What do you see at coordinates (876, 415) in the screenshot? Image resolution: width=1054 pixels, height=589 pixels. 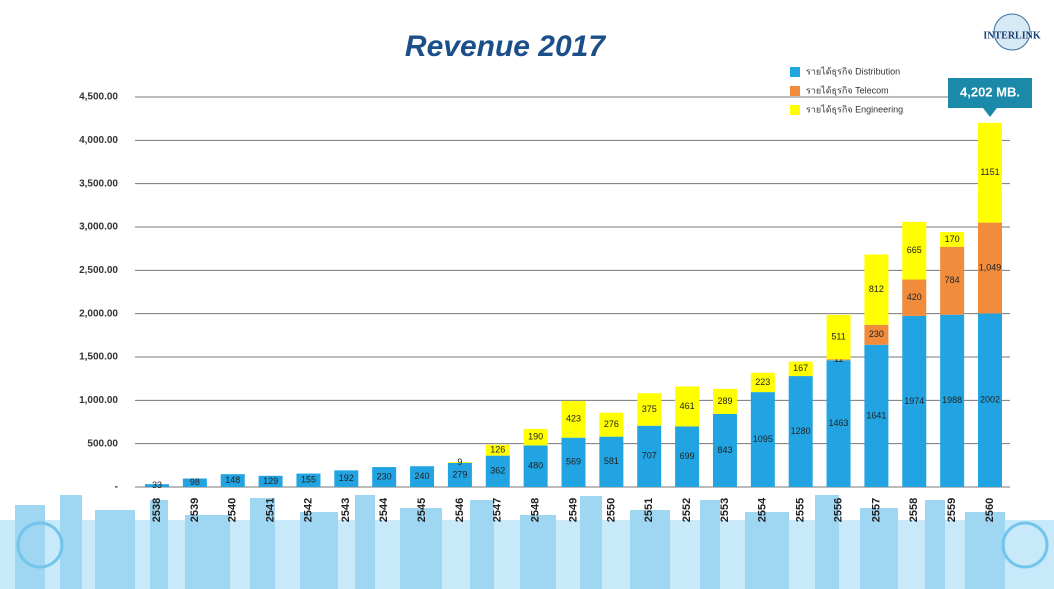 I see `value-label: 1641` at bounding box center [876, 415].